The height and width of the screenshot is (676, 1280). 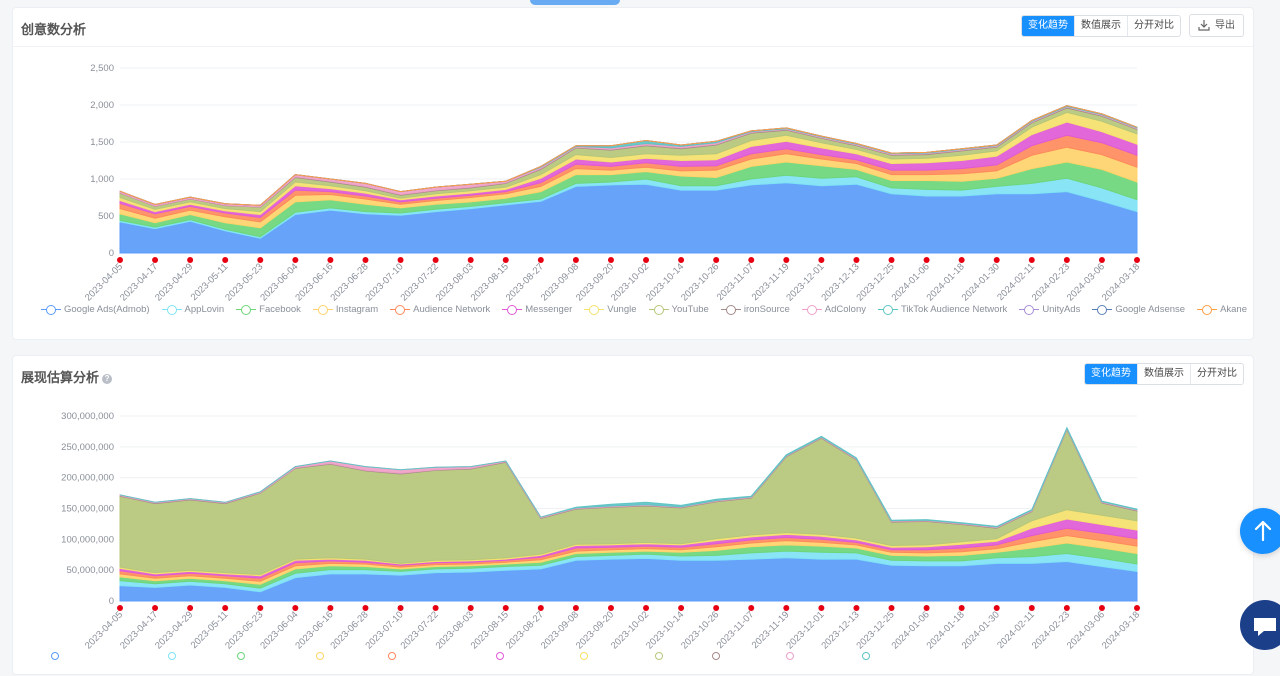 I want to click on panel-title: 创意数分析, so click(x=54, y=29).